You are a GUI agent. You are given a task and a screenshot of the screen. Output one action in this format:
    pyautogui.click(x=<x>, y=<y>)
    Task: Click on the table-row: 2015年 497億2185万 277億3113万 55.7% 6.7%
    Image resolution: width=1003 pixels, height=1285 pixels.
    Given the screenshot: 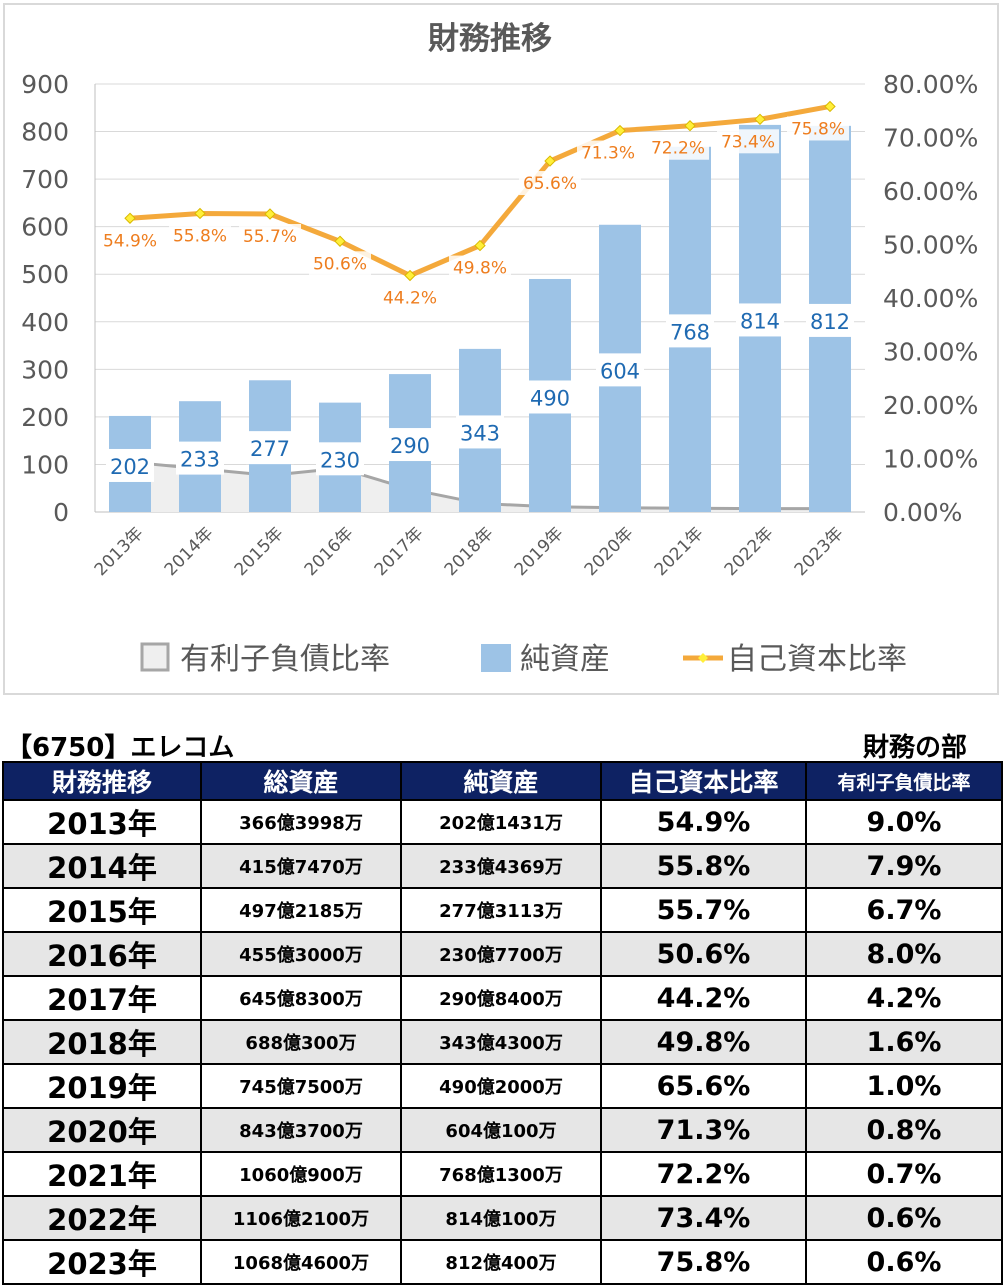 What is the action you would take?
    pyautogui.click(x=502, y=910)
    